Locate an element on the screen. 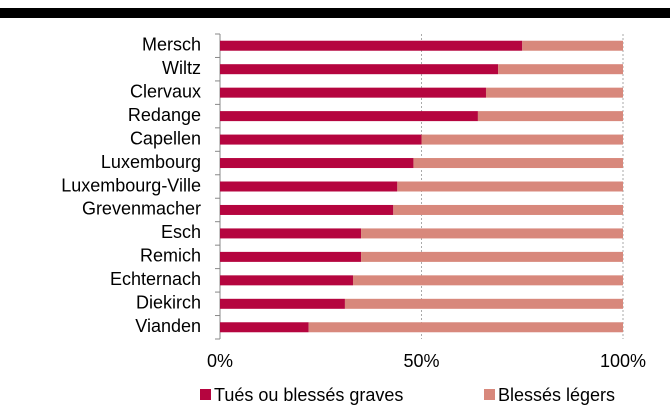  y-tick-label: Esch is located at coordinates (181, 232).